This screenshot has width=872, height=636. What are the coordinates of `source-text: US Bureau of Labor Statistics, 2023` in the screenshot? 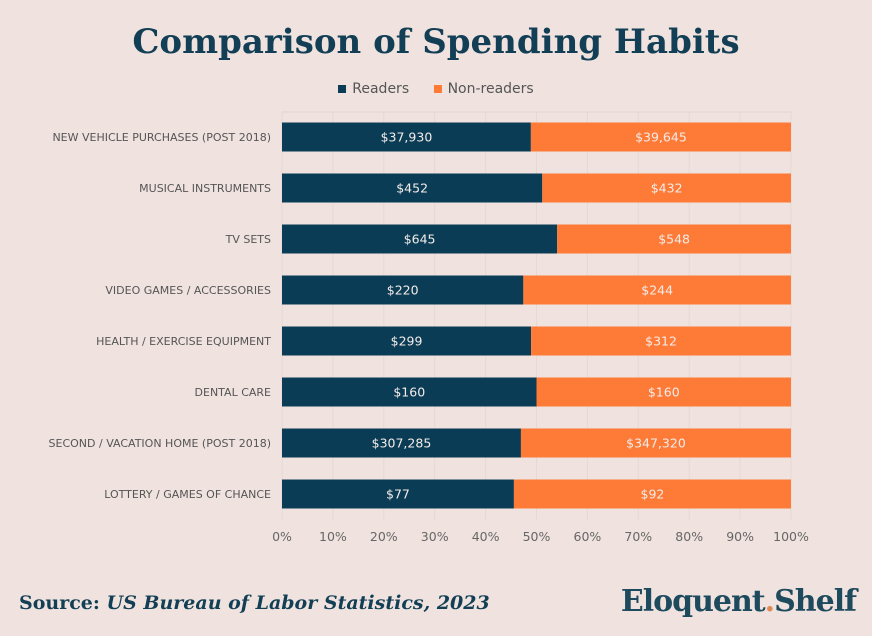 It's located at (298, 603).